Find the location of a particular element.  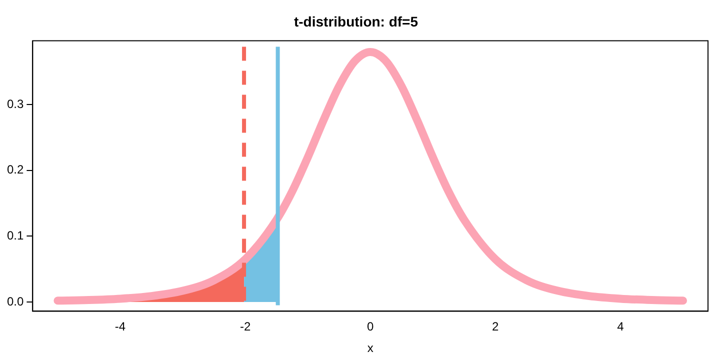

y-tick-label: 0.1 is located at coordinates (15, 235).